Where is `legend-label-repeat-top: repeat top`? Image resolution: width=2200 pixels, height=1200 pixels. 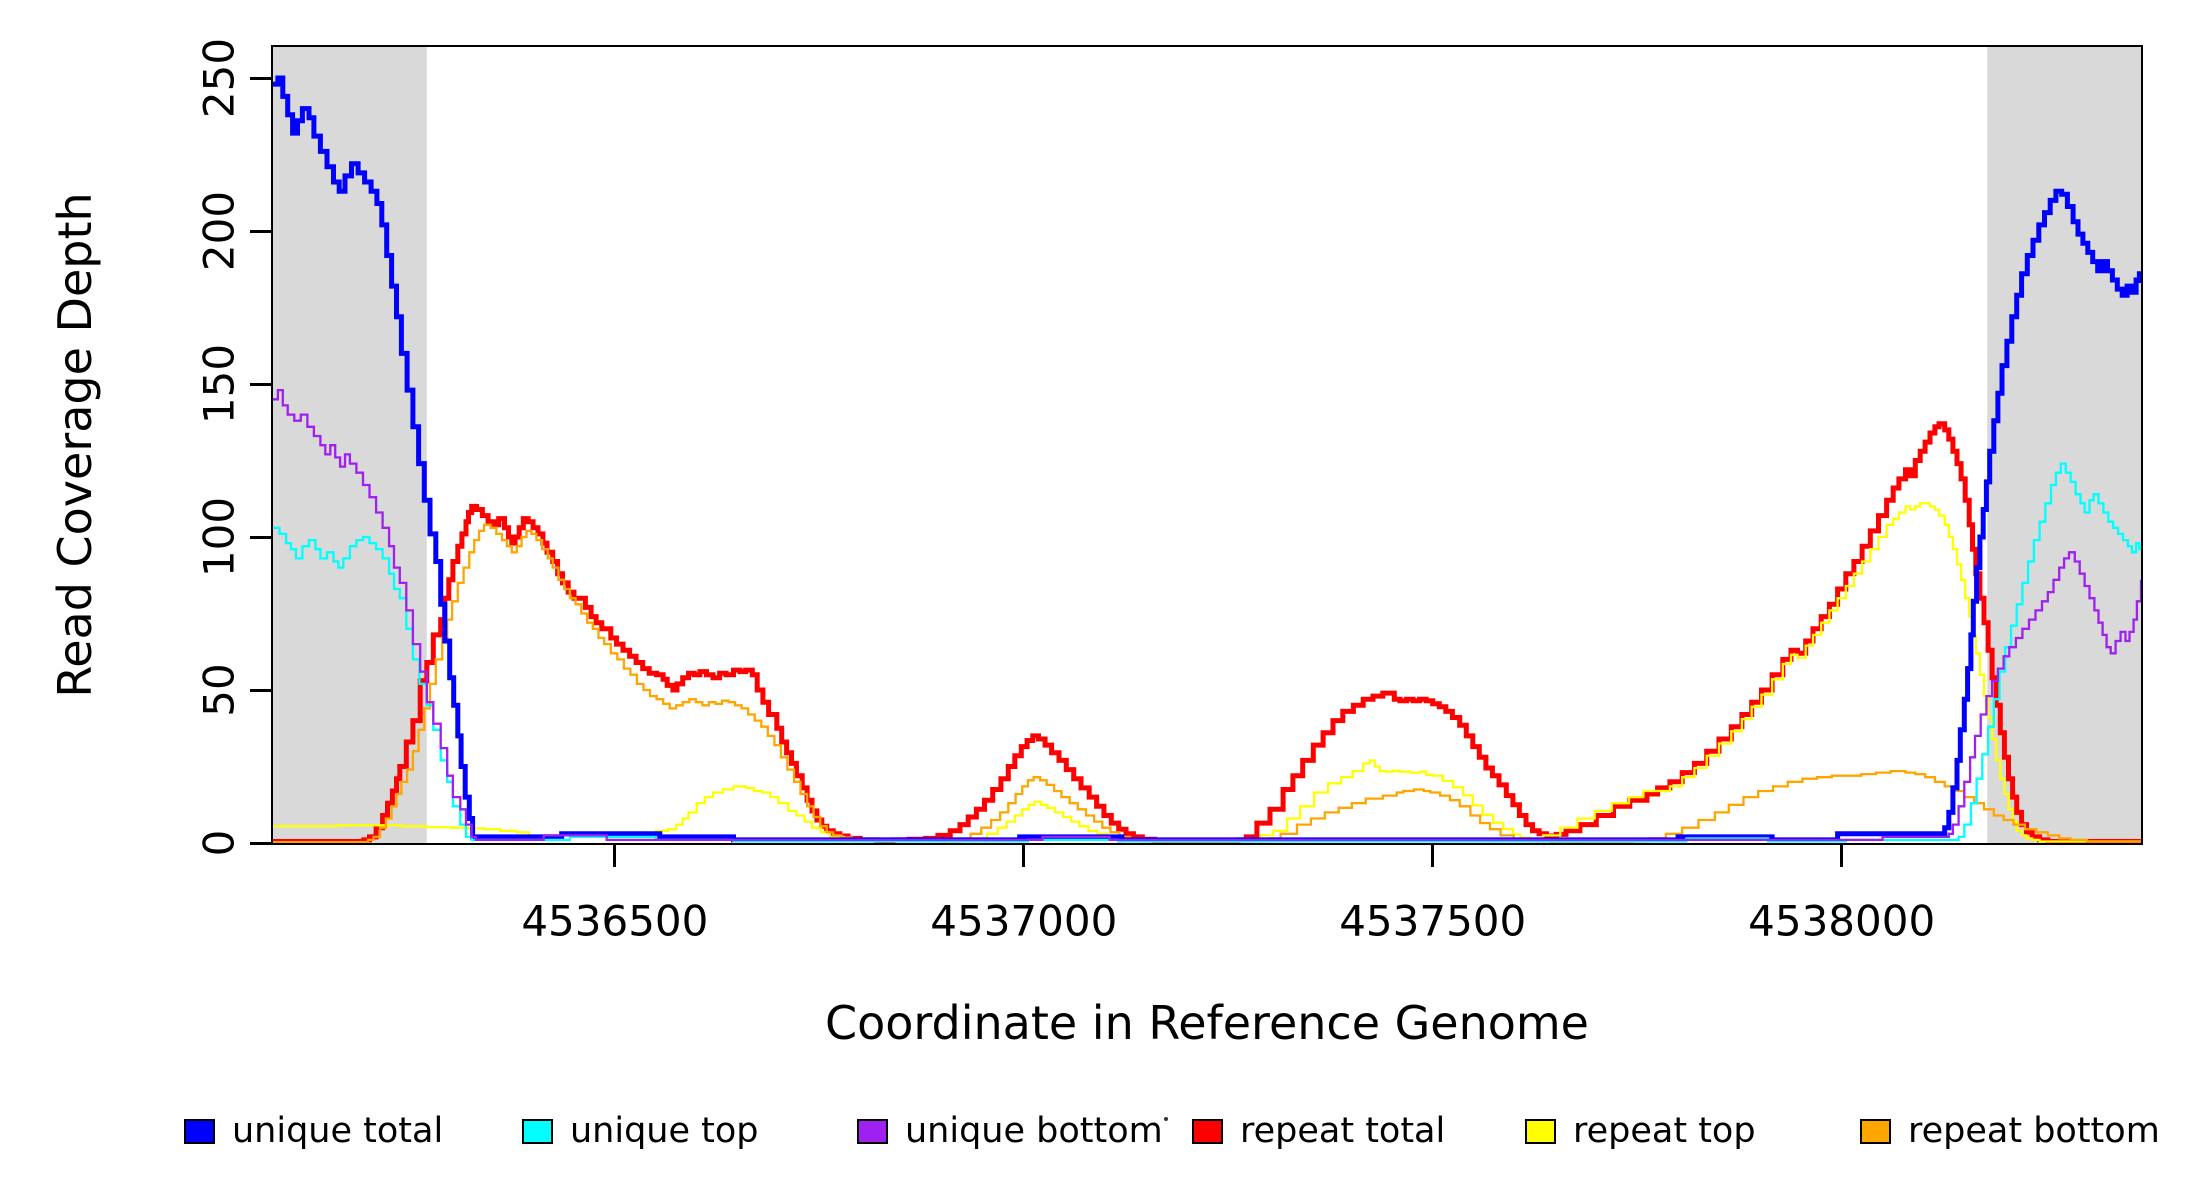
legend-label-repeat-top: repeat top is located at coordinates (1664, 1131).